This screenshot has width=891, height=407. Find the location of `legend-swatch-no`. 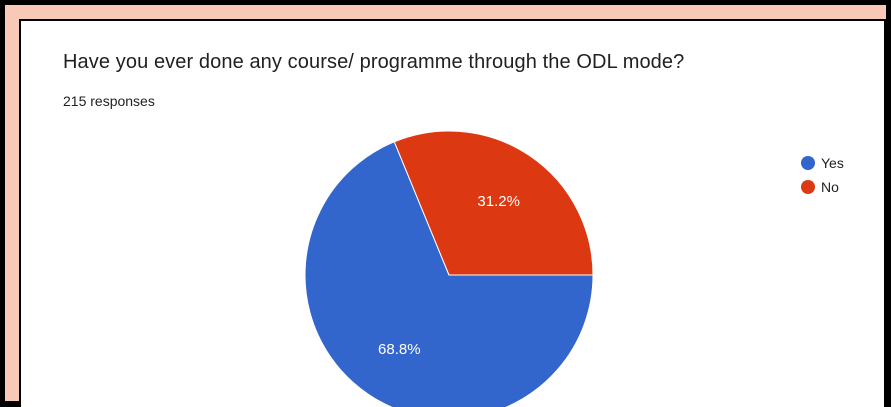

legend-swatch-no is located at coordinates (808, 187).